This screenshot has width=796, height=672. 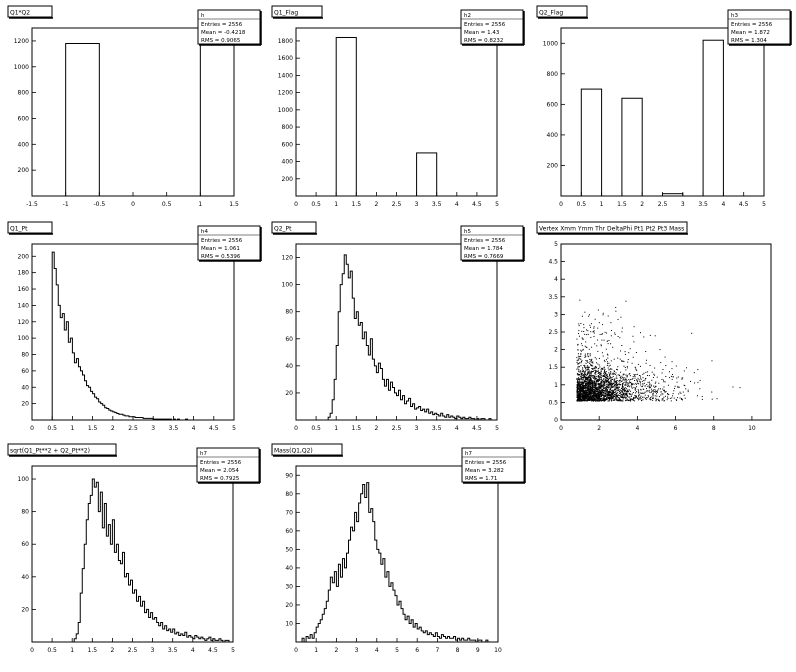 What do you see at coordinates (467, 16) in the screenshot?
I see `stats-name: h2` at bounding box center [467, 16].